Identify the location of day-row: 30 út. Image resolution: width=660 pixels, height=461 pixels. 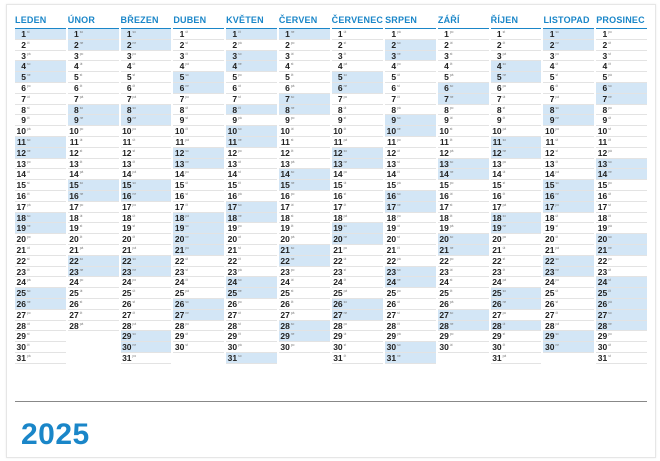
(621, 347).